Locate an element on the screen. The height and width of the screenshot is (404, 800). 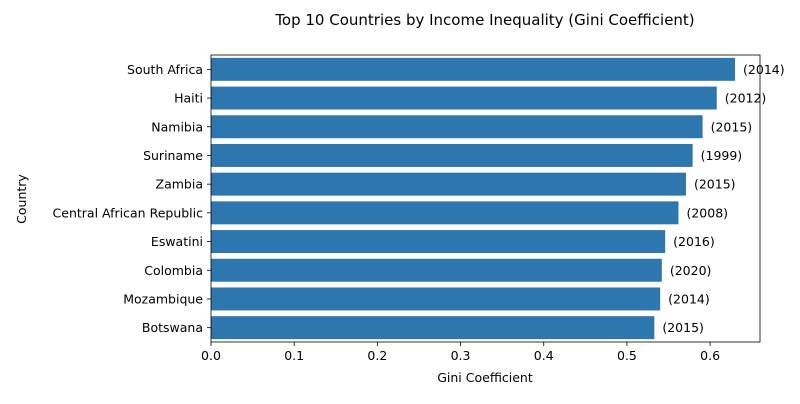
y-tick-label: Colombia is located at coordinates (173, 270).